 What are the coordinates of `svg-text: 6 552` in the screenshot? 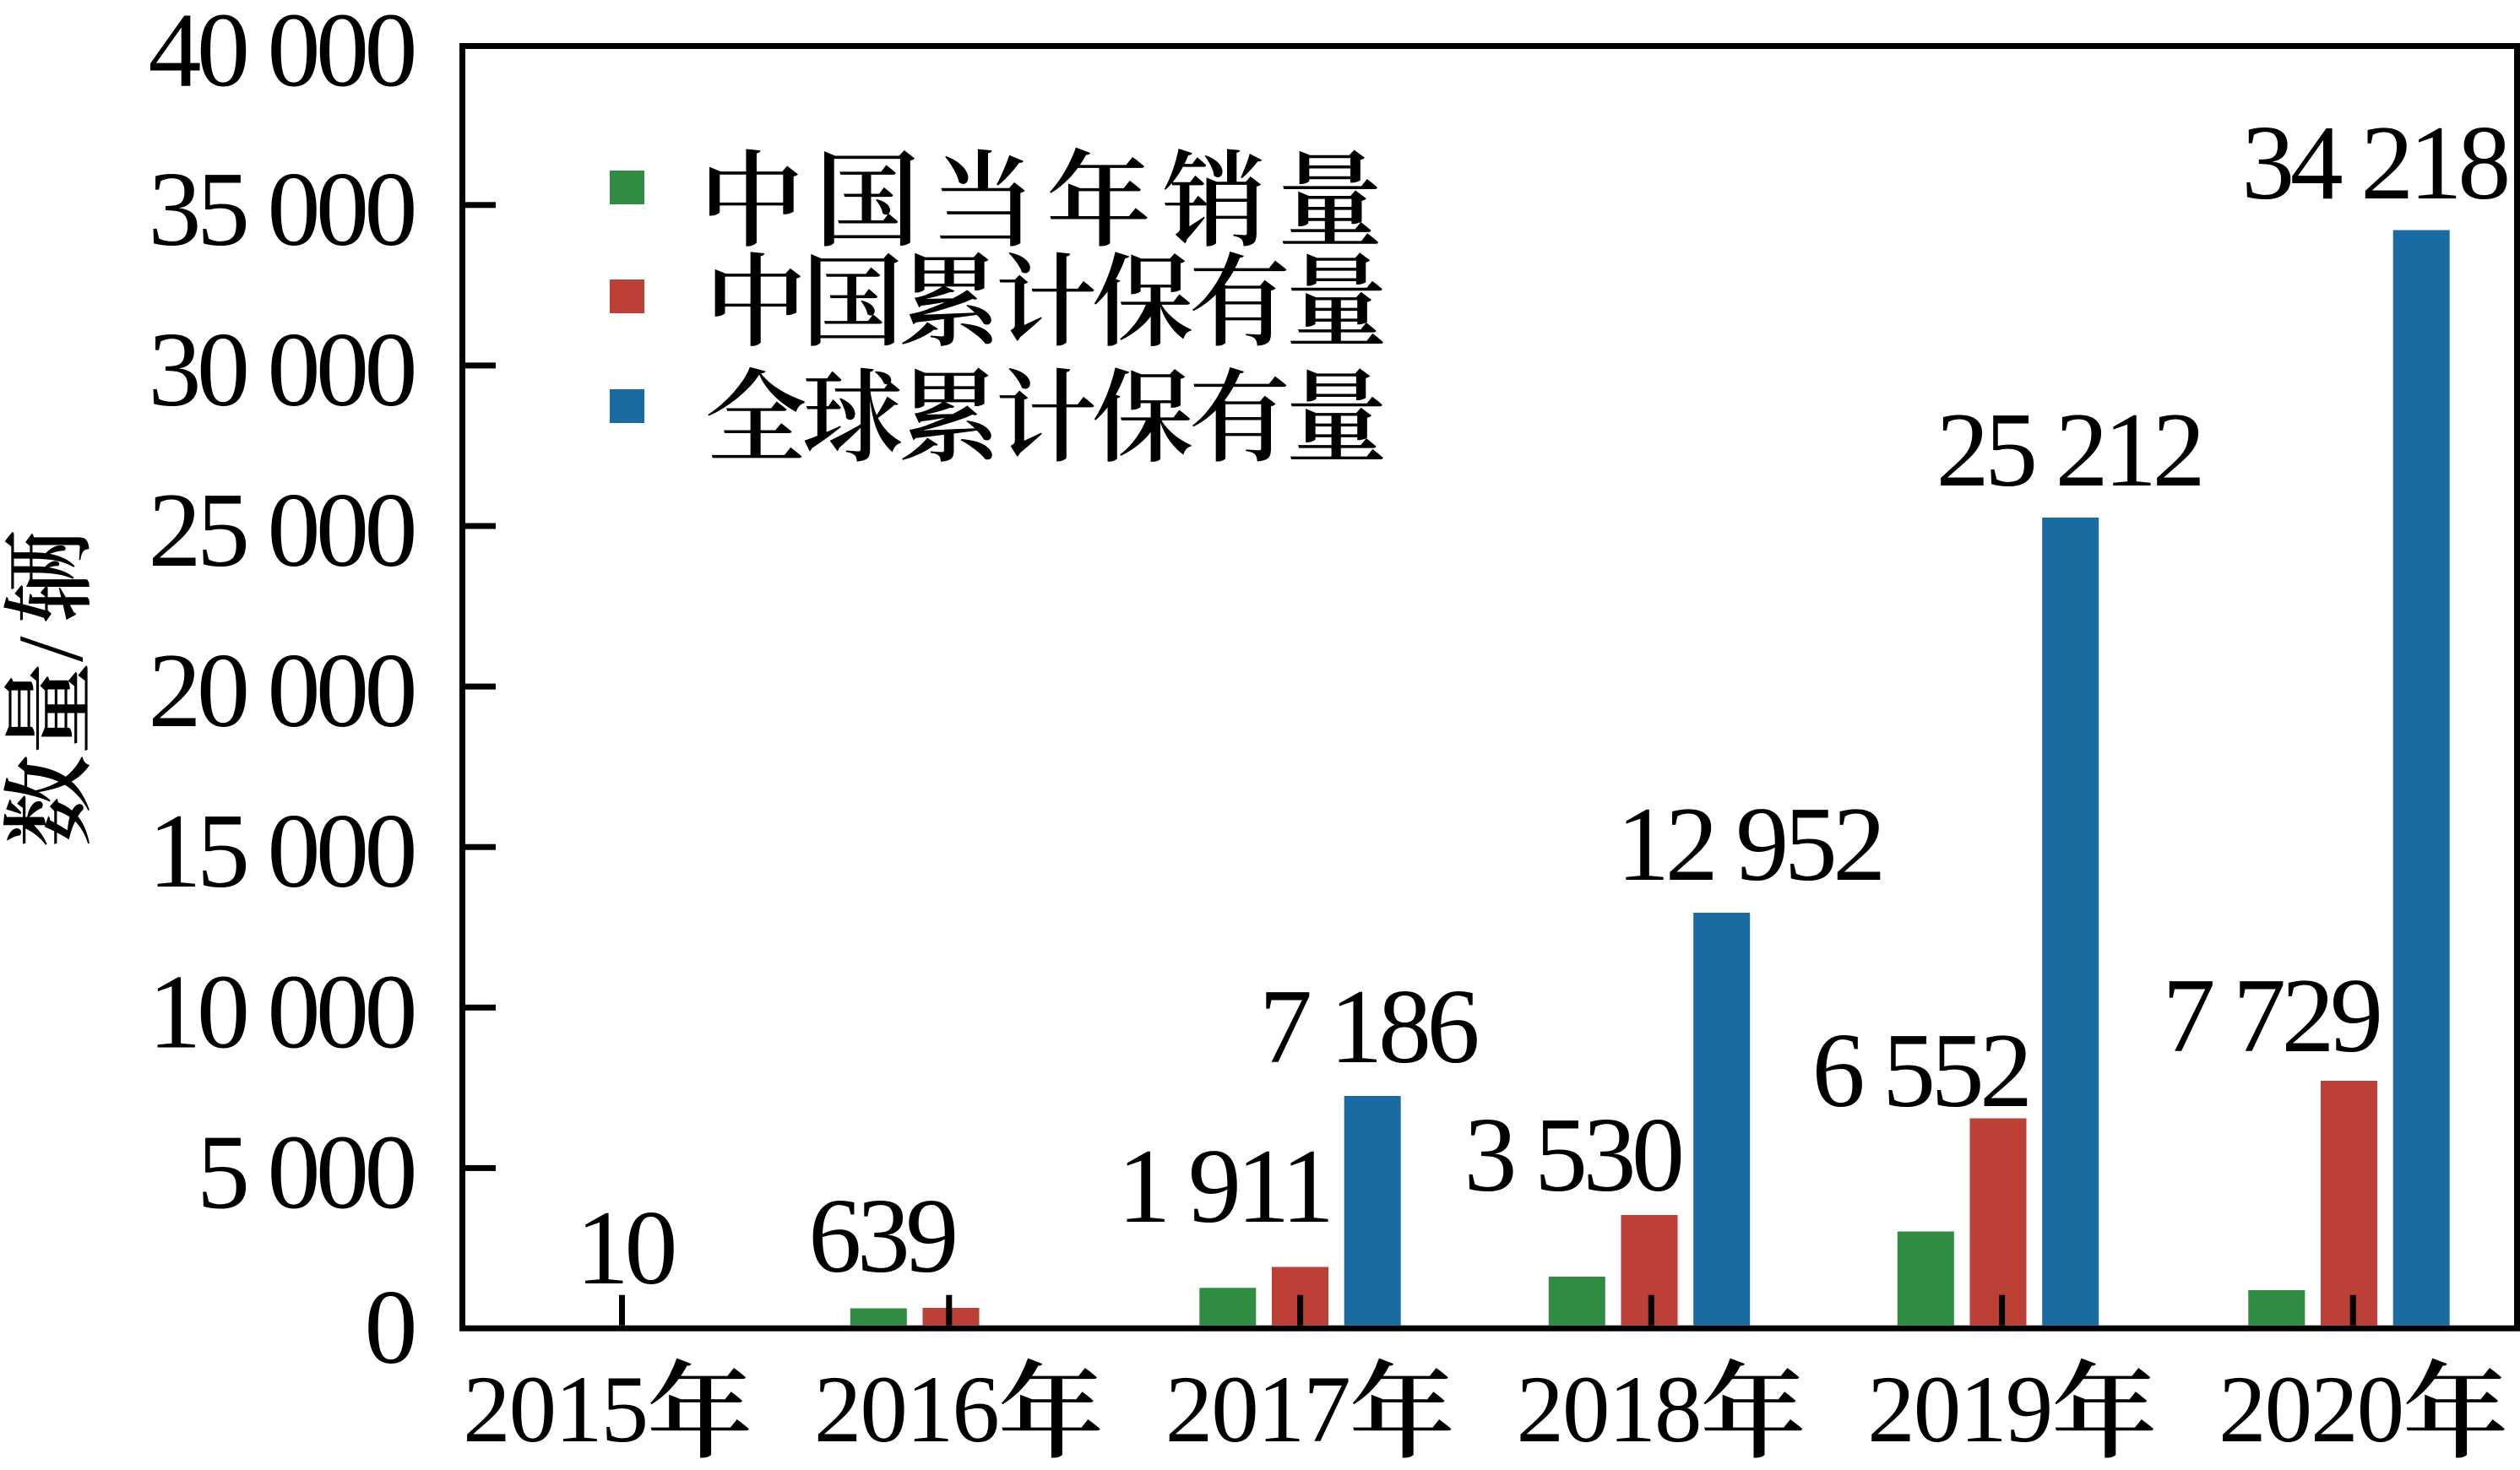 It's located at (1920, 1071).